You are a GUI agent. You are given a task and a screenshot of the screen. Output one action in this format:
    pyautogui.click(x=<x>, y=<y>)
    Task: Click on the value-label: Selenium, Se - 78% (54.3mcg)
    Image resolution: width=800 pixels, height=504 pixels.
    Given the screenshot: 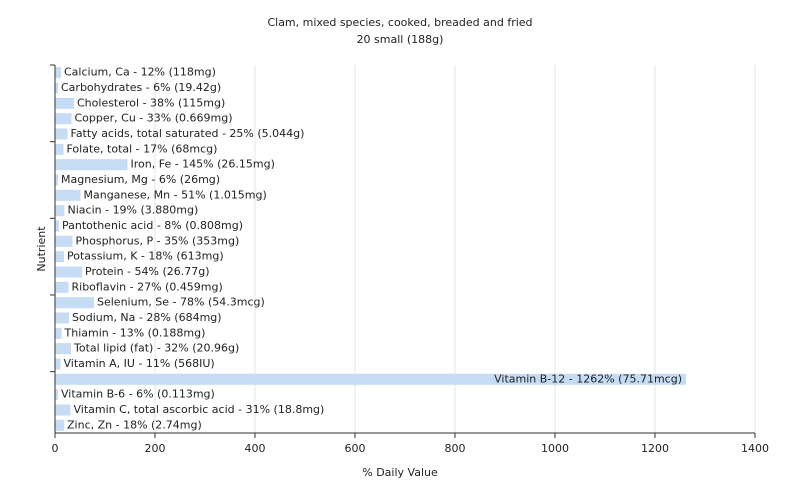 What is the action you would take?
    pyautogui.click(x=181, y=302)
    